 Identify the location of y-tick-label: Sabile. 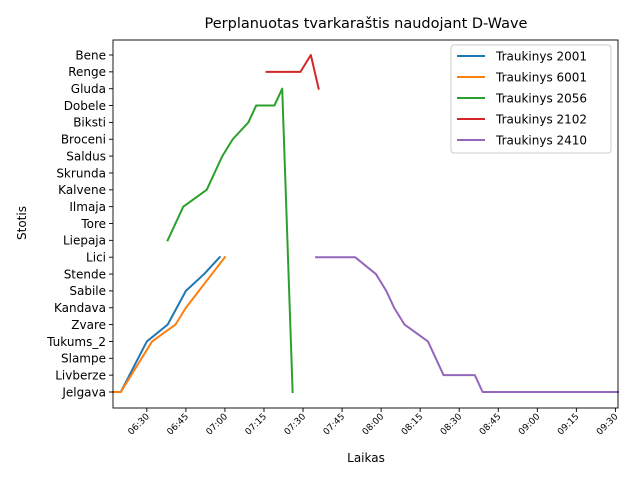
(87, 291).